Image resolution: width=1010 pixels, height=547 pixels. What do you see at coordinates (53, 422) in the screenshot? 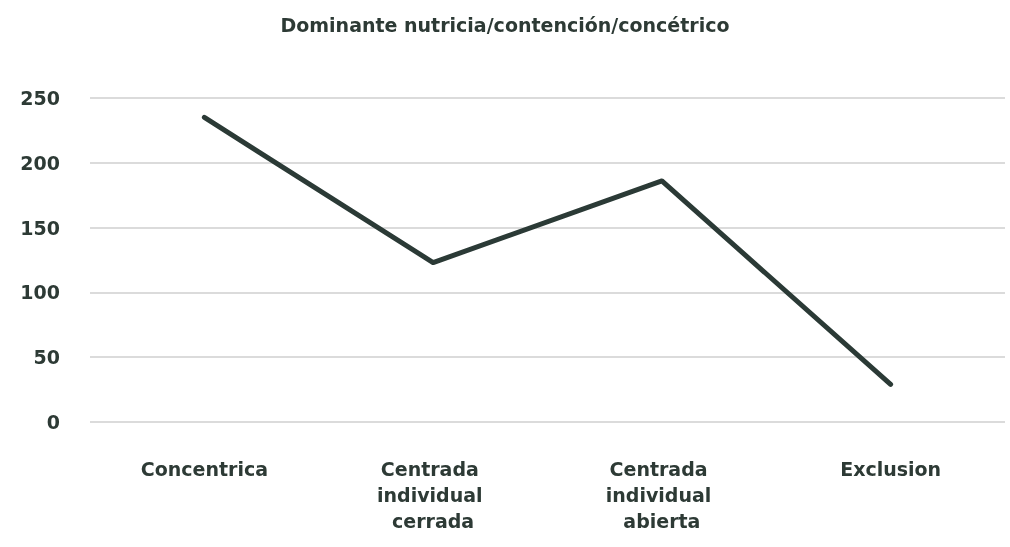
I see `y-tick-label: 0` at bounding box center [53, 422].